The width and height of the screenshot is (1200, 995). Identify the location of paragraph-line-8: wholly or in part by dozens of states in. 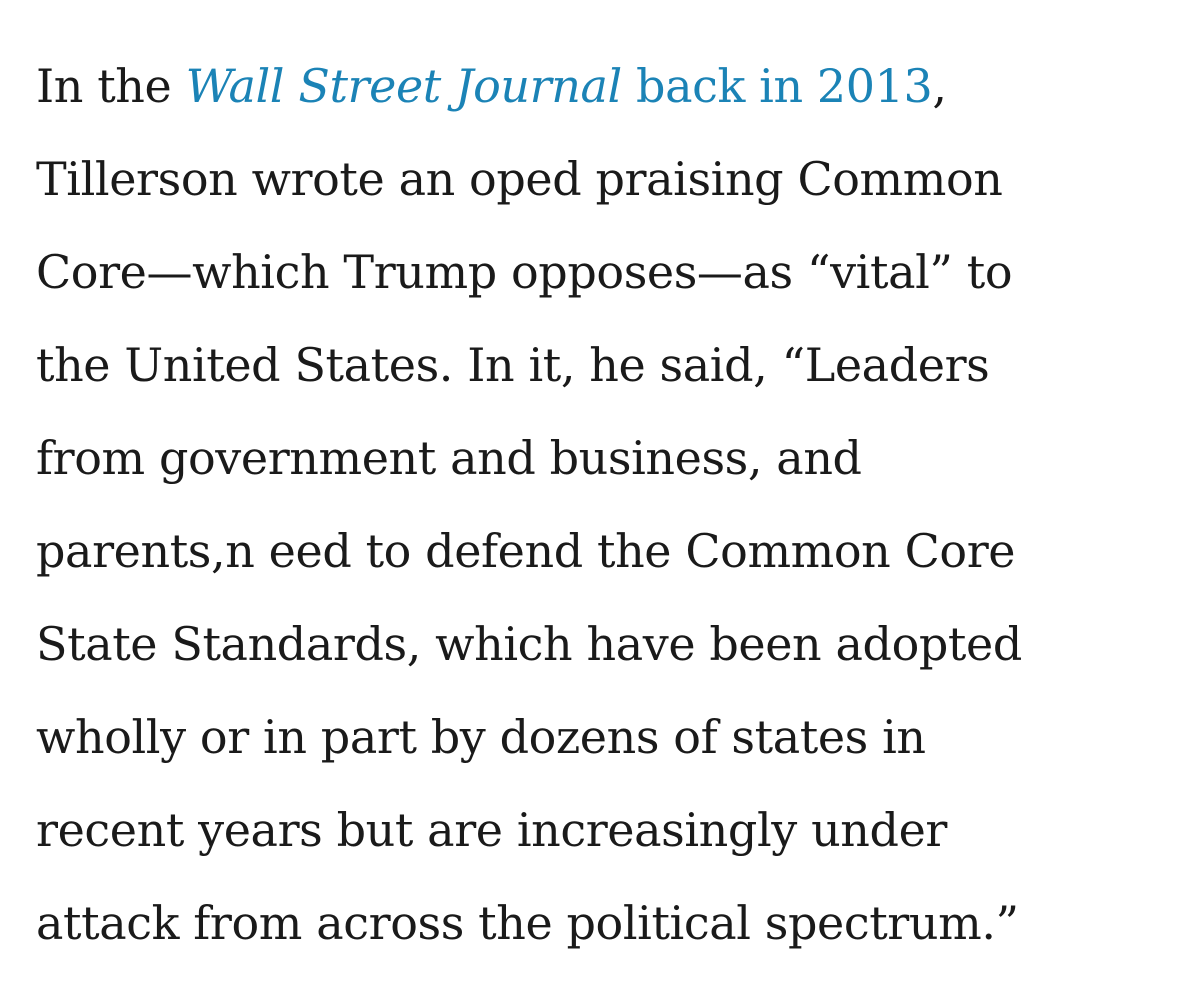
(481, 737).